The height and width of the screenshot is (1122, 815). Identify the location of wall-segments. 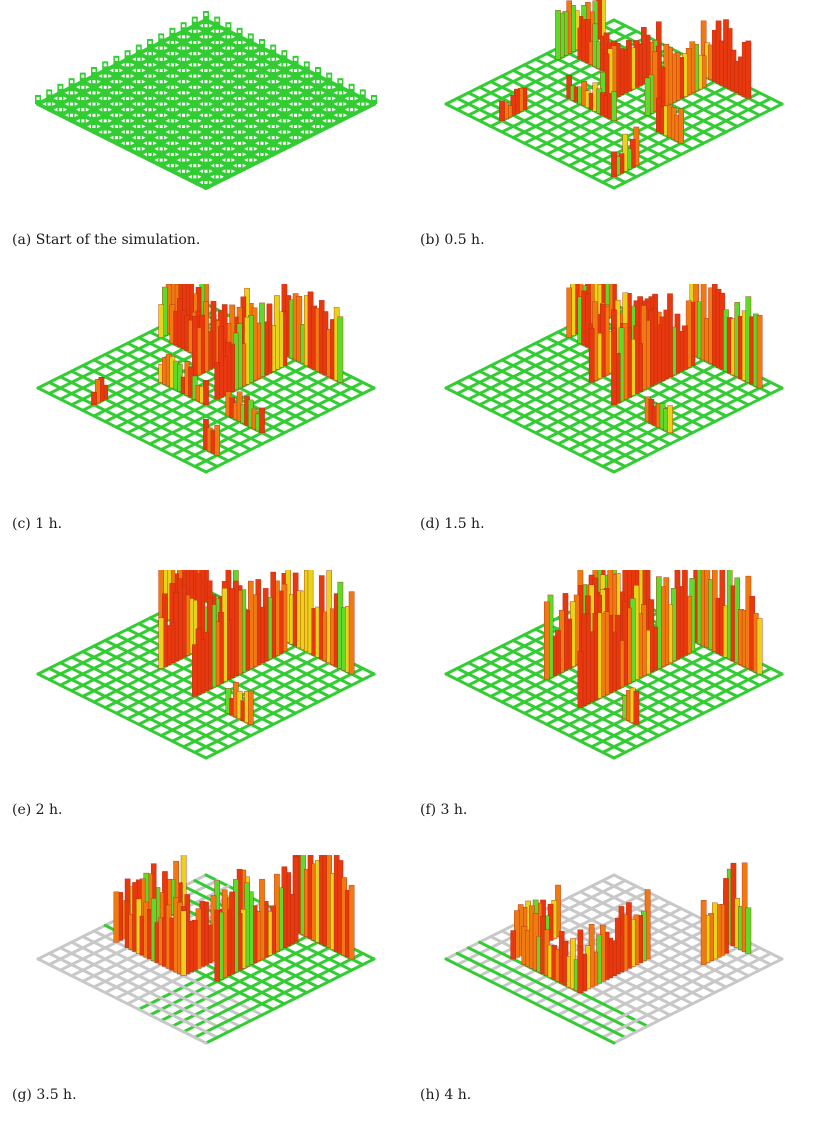
(664, 359).